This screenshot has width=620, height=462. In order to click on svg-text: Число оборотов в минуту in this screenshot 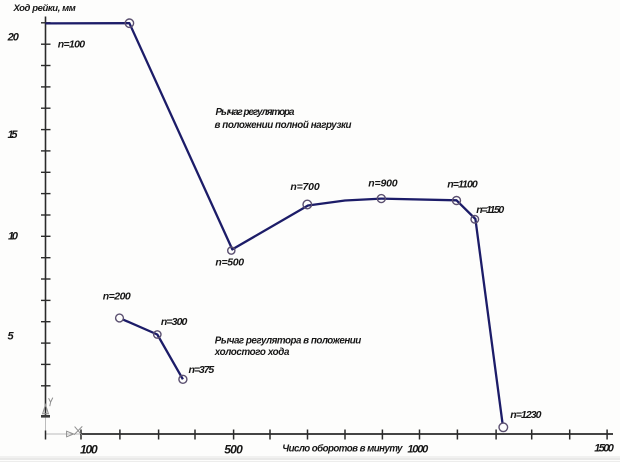, I will do `click(342, 449)`.